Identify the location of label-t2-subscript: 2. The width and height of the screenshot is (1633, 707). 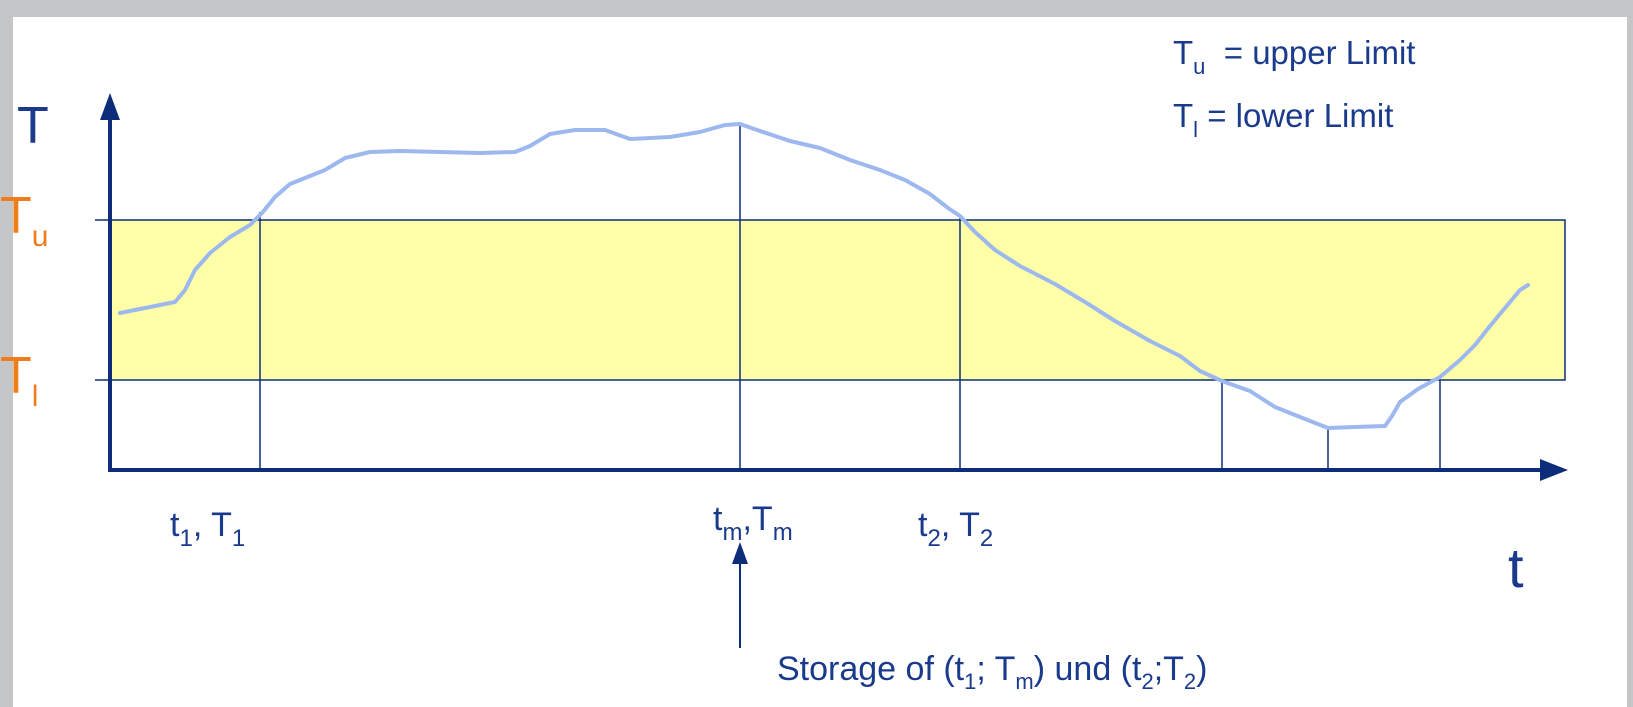
(934, 538).